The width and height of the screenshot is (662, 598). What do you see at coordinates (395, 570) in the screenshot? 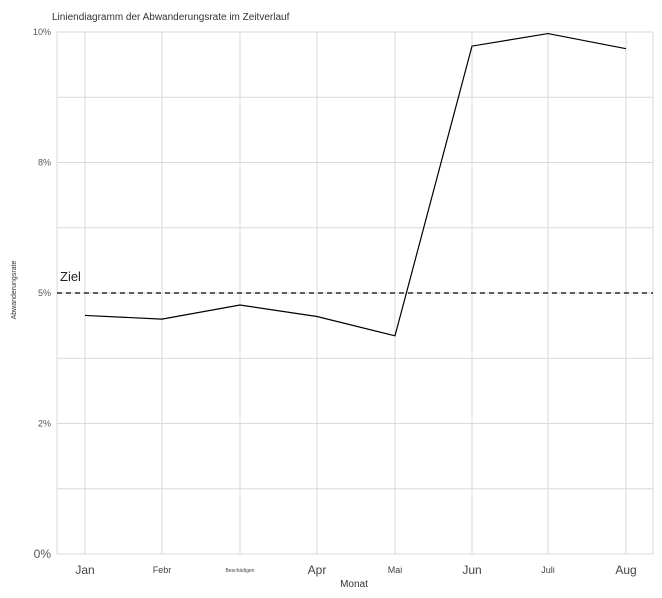
I see `x-tick-label: Mai` at bounding box center [395, 570].